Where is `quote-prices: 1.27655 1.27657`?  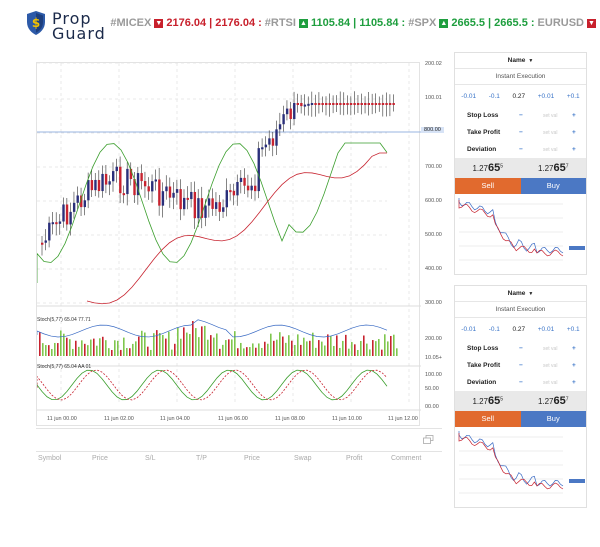
quote-prices: 1.27655 1.27657 is located at coordinates (520, 401).